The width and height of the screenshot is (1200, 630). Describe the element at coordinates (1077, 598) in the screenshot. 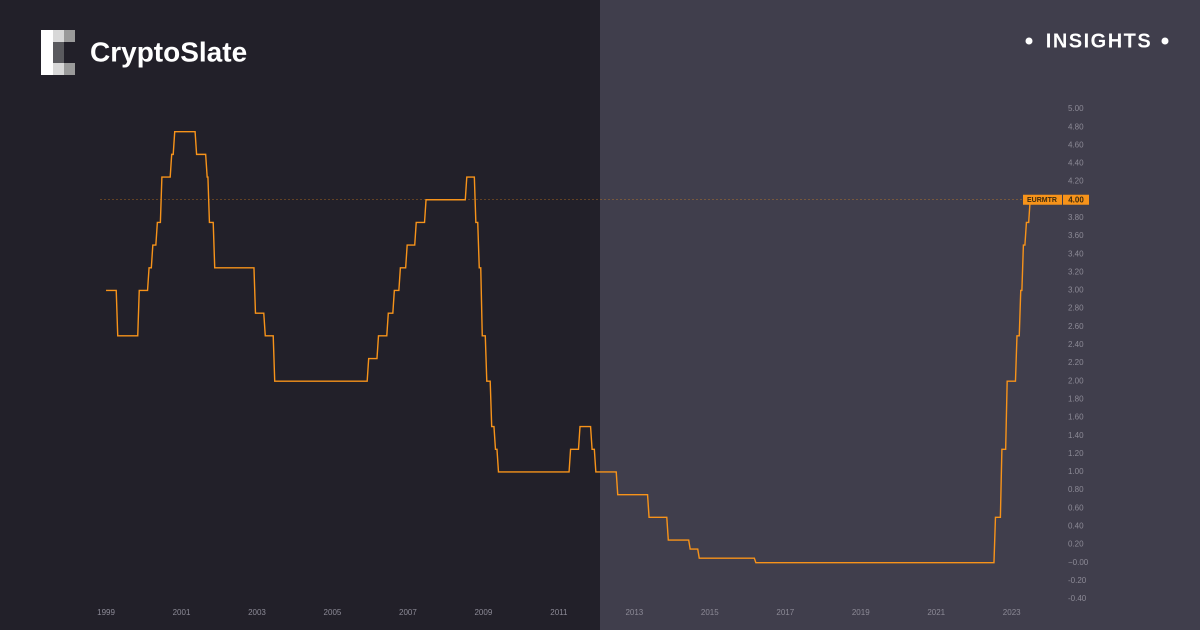

I see `y-tick-label: -0.40` at that location.